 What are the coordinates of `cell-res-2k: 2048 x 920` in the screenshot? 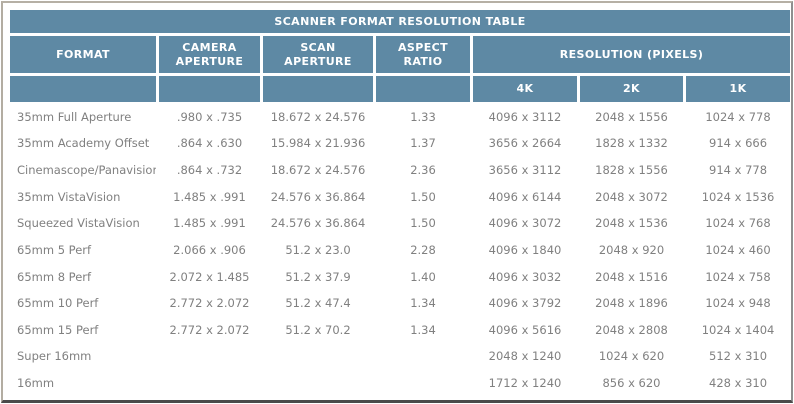 It's located at (631, 250).